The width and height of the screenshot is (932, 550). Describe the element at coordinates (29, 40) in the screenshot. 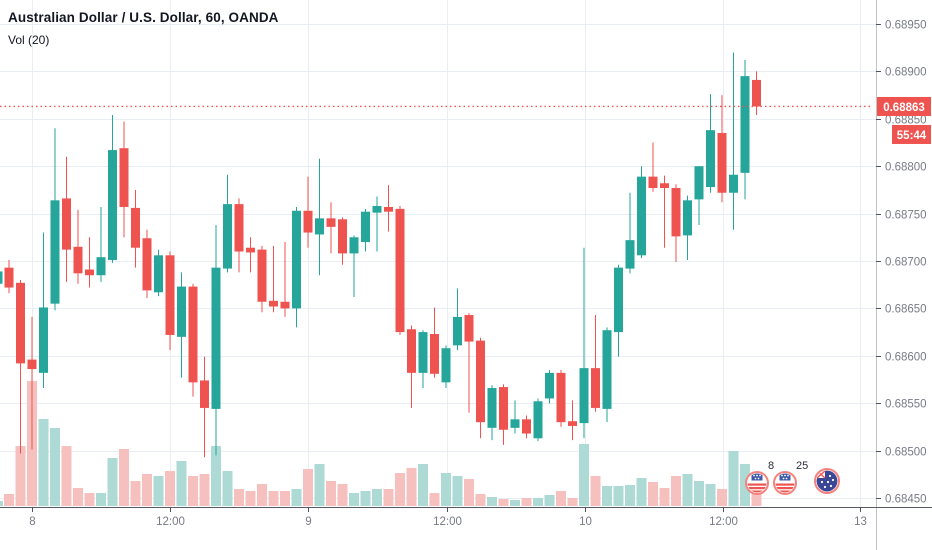

I see `volume-indicator-label: Vol (20)` at that location.